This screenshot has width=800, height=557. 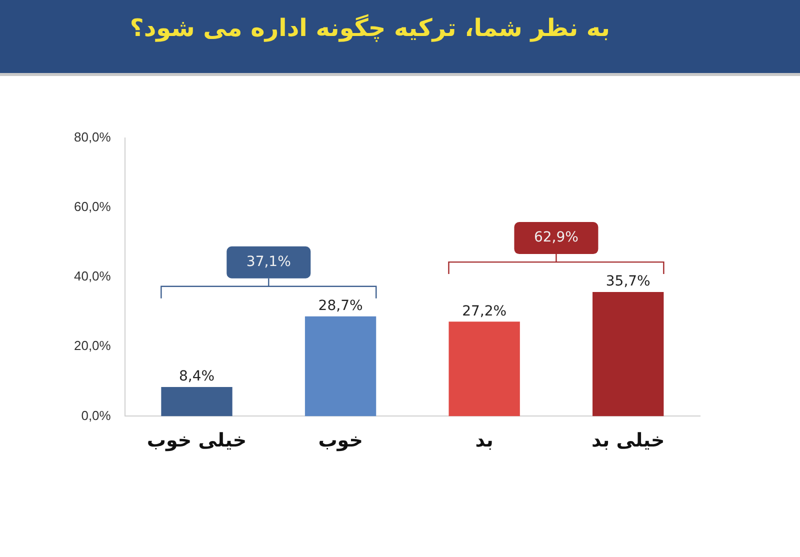 I want to click on chart-title: به نظر شما، ترکیه چگونه اداره می شود؟, so click(x=370, y=28).